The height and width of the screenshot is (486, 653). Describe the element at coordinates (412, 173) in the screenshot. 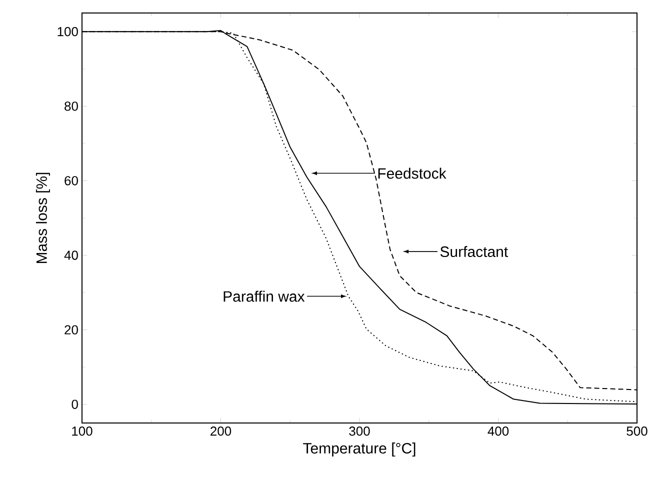

I see `annotation: Feedstock` at that location.